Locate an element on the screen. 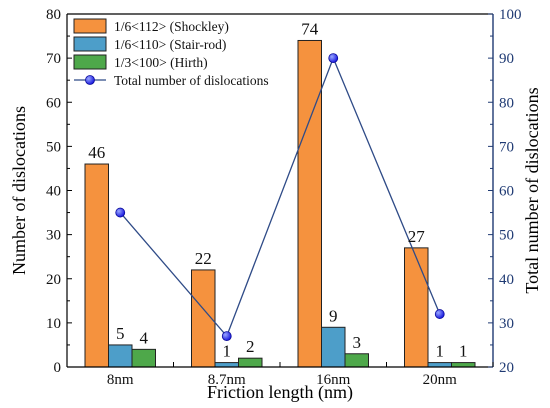  data-label-3-1: 4 is located at coordinates (144, 337).